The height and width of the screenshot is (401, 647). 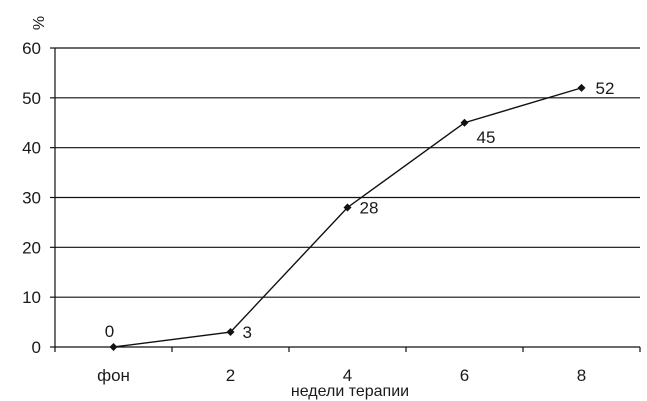 I want to click on data-label: 0, so click(x=109, y=331).